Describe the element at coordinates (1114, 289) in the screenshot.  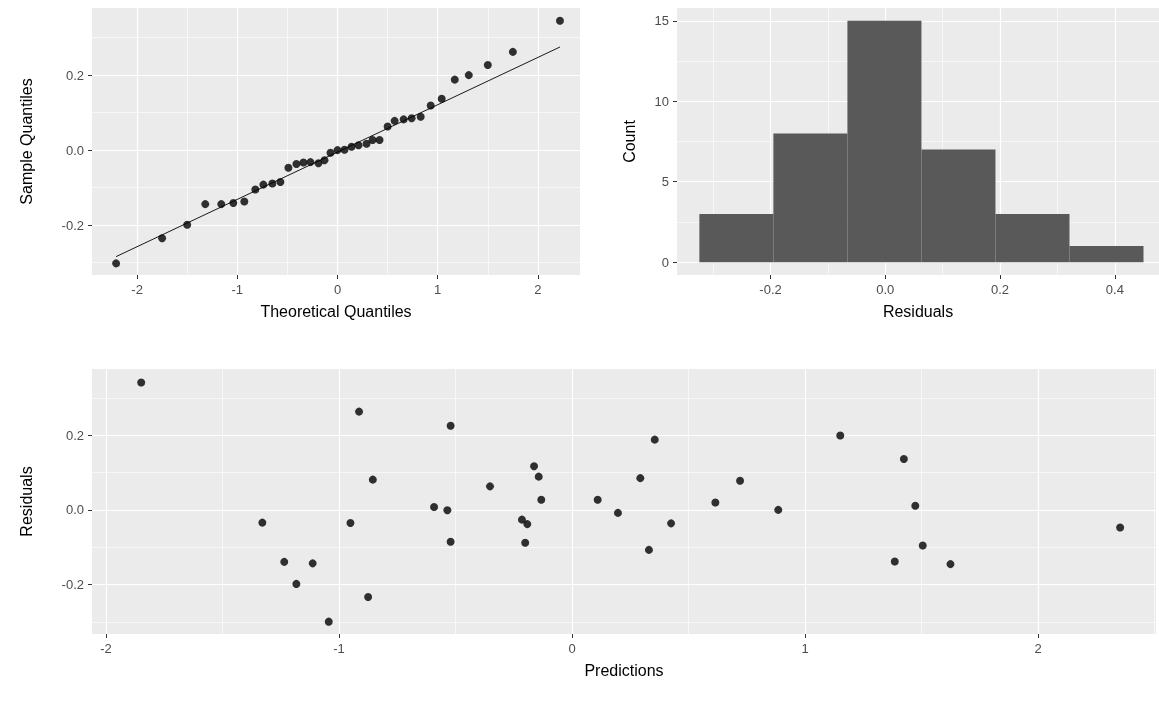
I see `x-tick-label: 0.4` at that location.